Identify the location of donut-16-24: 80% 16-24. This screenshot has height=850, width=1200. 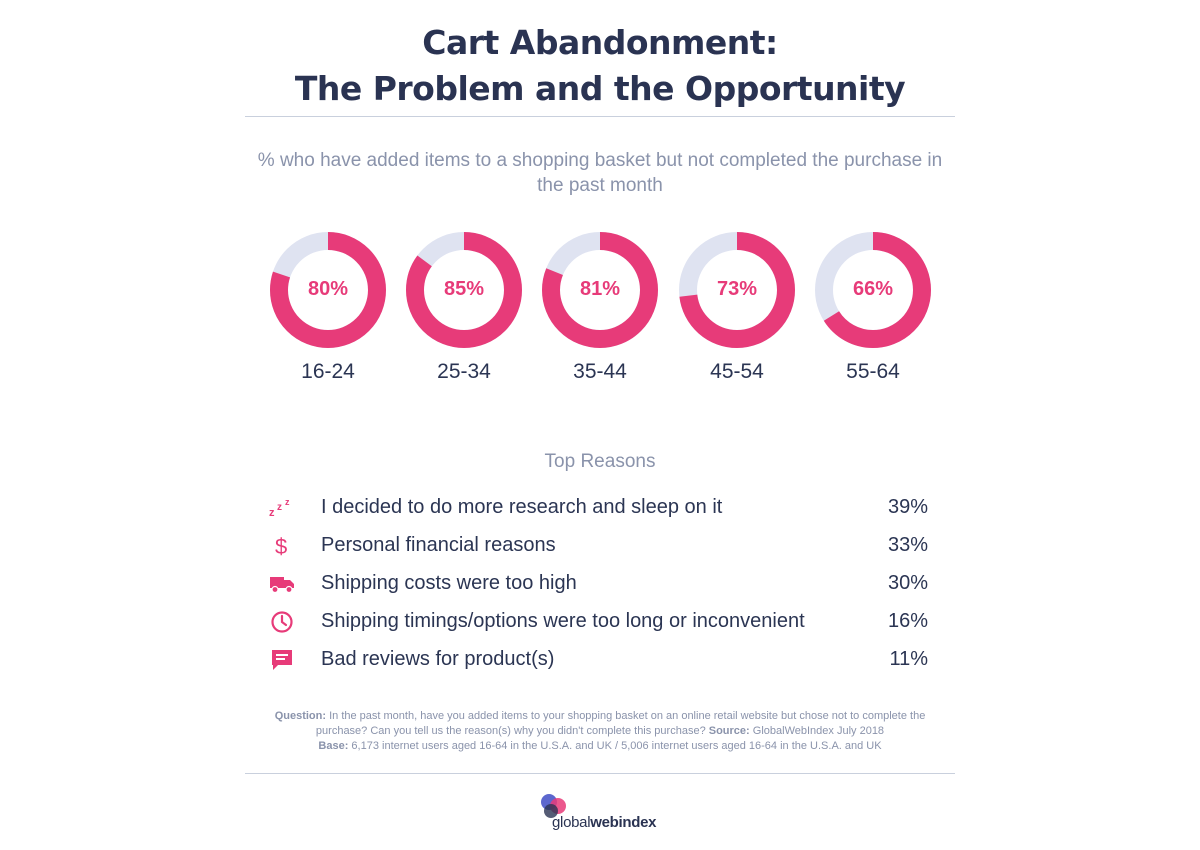
(328, 306).